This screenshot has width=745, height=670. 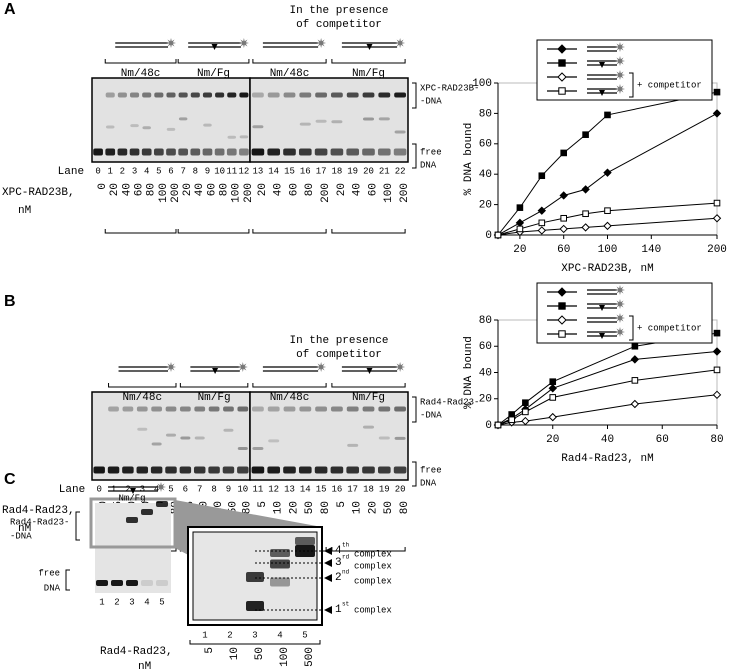 What do you see at coordinates (607, 269) in the screenshot?
I see `x-axis-title: XPC-RAD23B, nM` at bounding box center [607, 269].